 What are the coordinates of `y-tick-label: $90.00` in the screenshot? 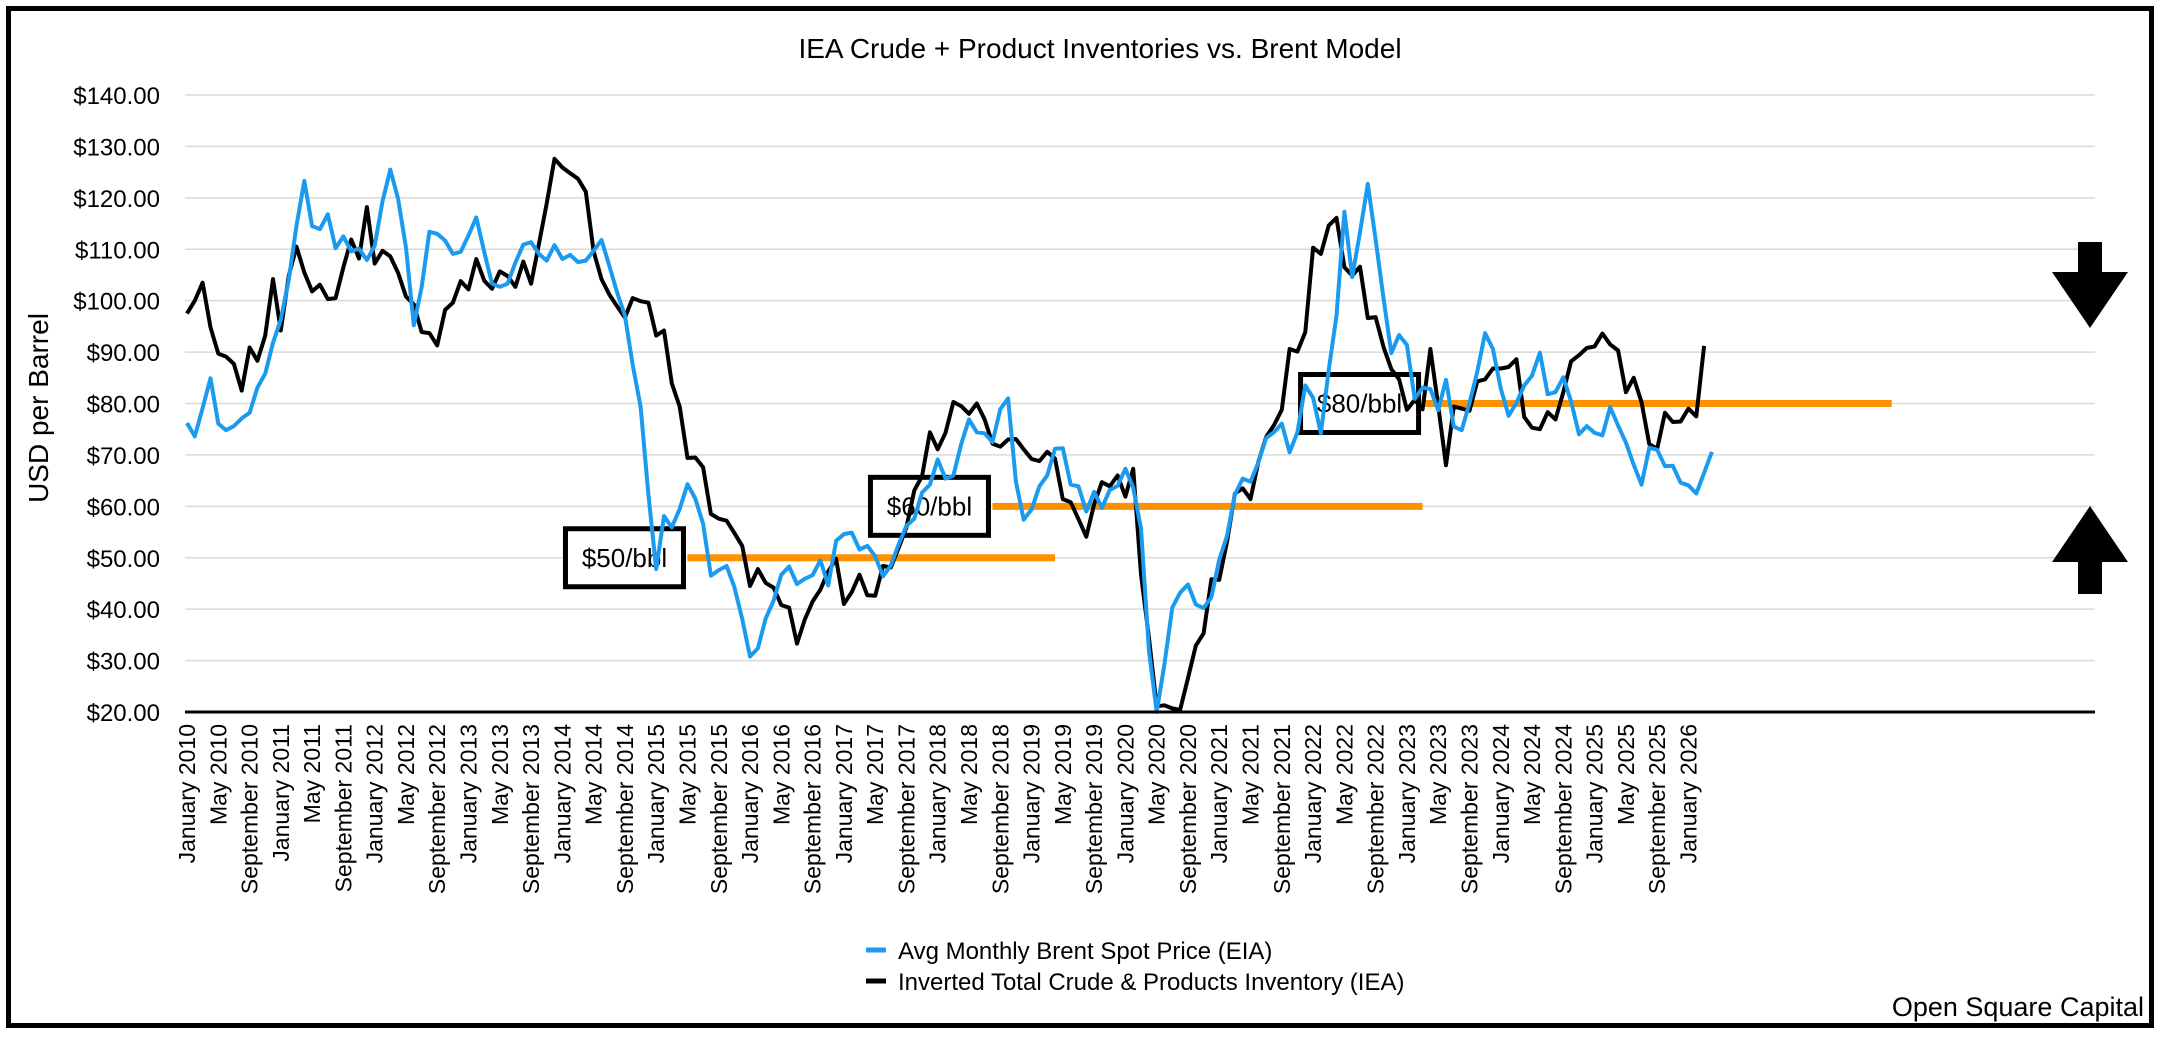 It's located at (123, 353).